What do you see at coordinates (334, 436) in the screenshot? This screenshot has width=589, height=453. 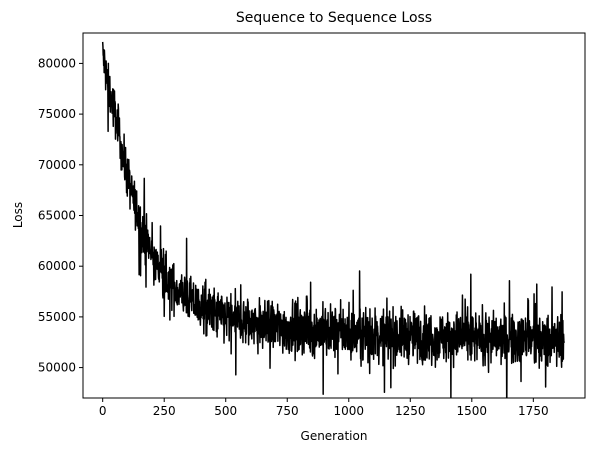 I see `x-axis-label: Generation` at bounding box center [334, 436].